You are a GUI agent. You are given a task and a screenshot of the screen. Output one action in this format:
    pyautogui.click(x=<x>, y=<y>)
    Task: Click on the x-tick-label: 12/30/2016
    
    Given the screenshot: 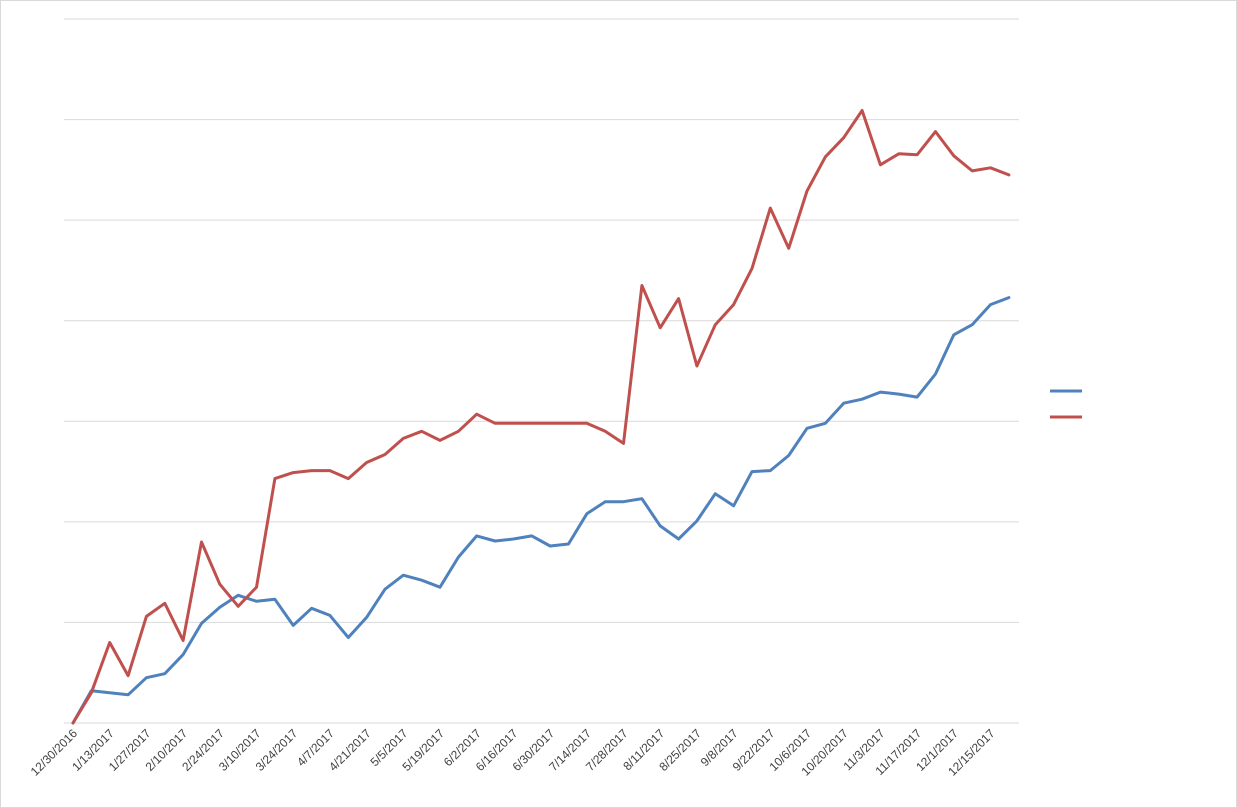 What is the action you would take?
    pyautogui.click(x=54, y=752)
    